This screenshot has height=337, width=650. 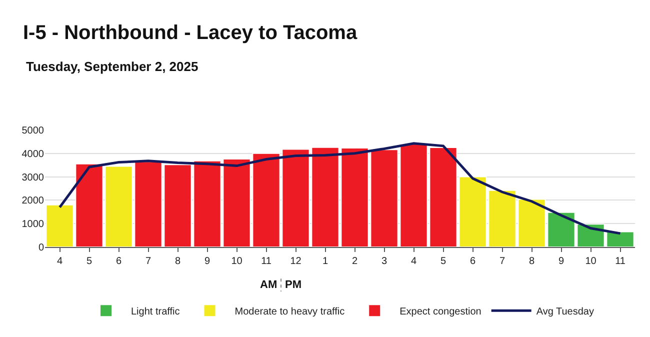 What do you see at coordinates (355, 261) in the screenshot?
I see `x-tick-label: 2` at bounding box center [355, 261].